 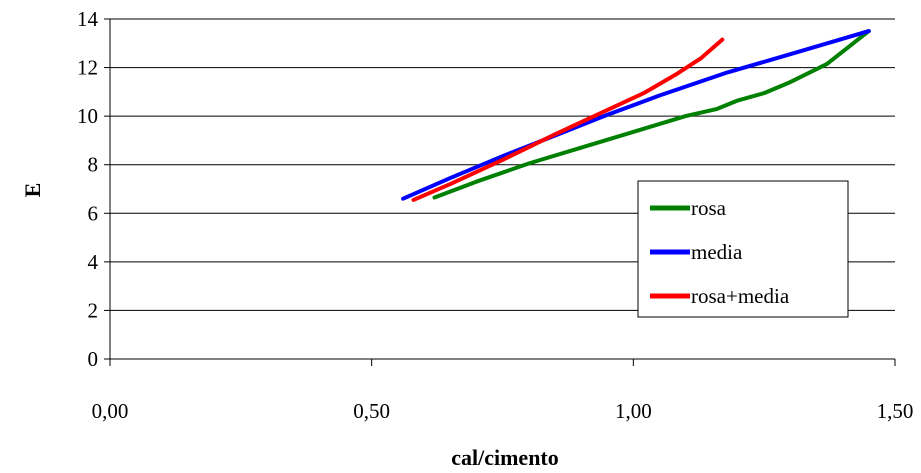 What do you see at coordinates (93, 213) in the screenshot?
I see `y-tick-label: 6` at bounding box center [93, 213].